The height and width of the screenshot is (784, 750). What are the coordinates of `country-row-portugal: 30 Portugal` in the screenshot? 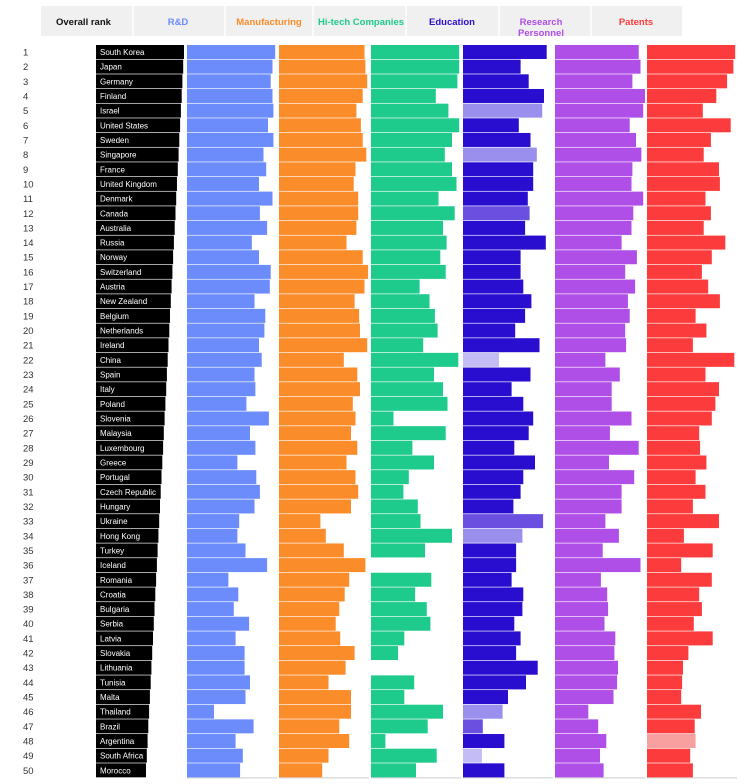 It's located at (359, 477).